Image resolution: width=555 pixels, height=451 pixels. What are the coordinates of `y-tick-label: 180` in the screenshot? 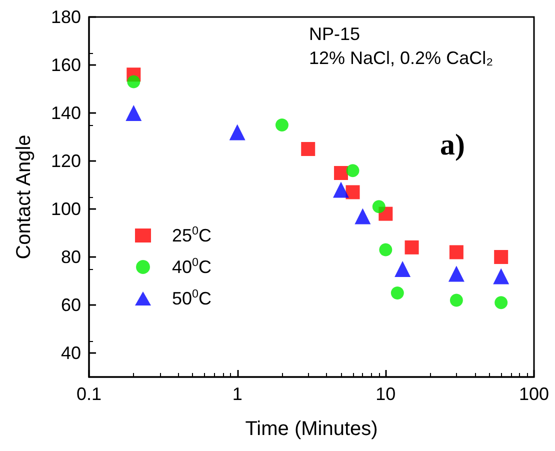 It's located at (65, 17).